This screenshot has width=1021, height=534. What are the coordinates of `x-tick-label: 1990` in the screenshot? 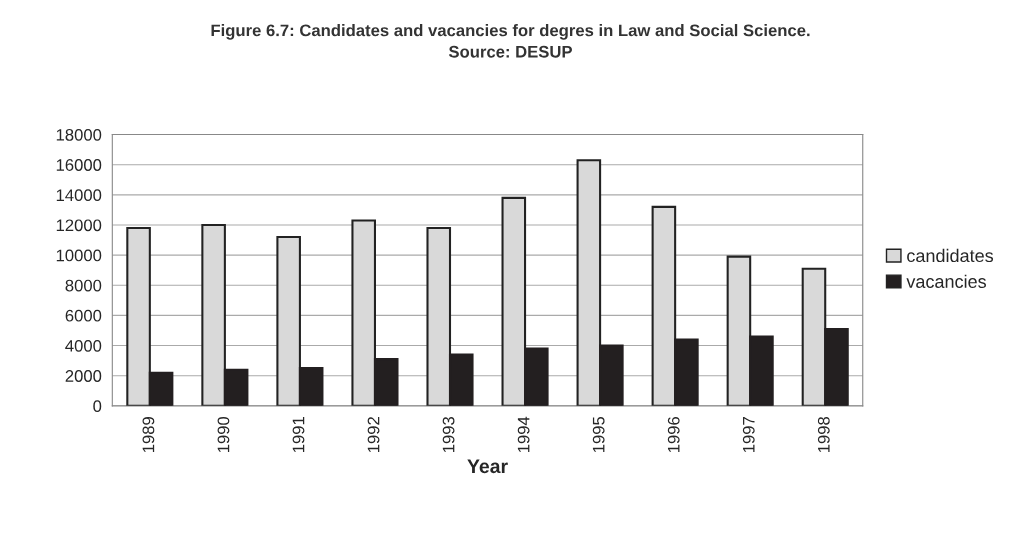 It's located at (223, 434).